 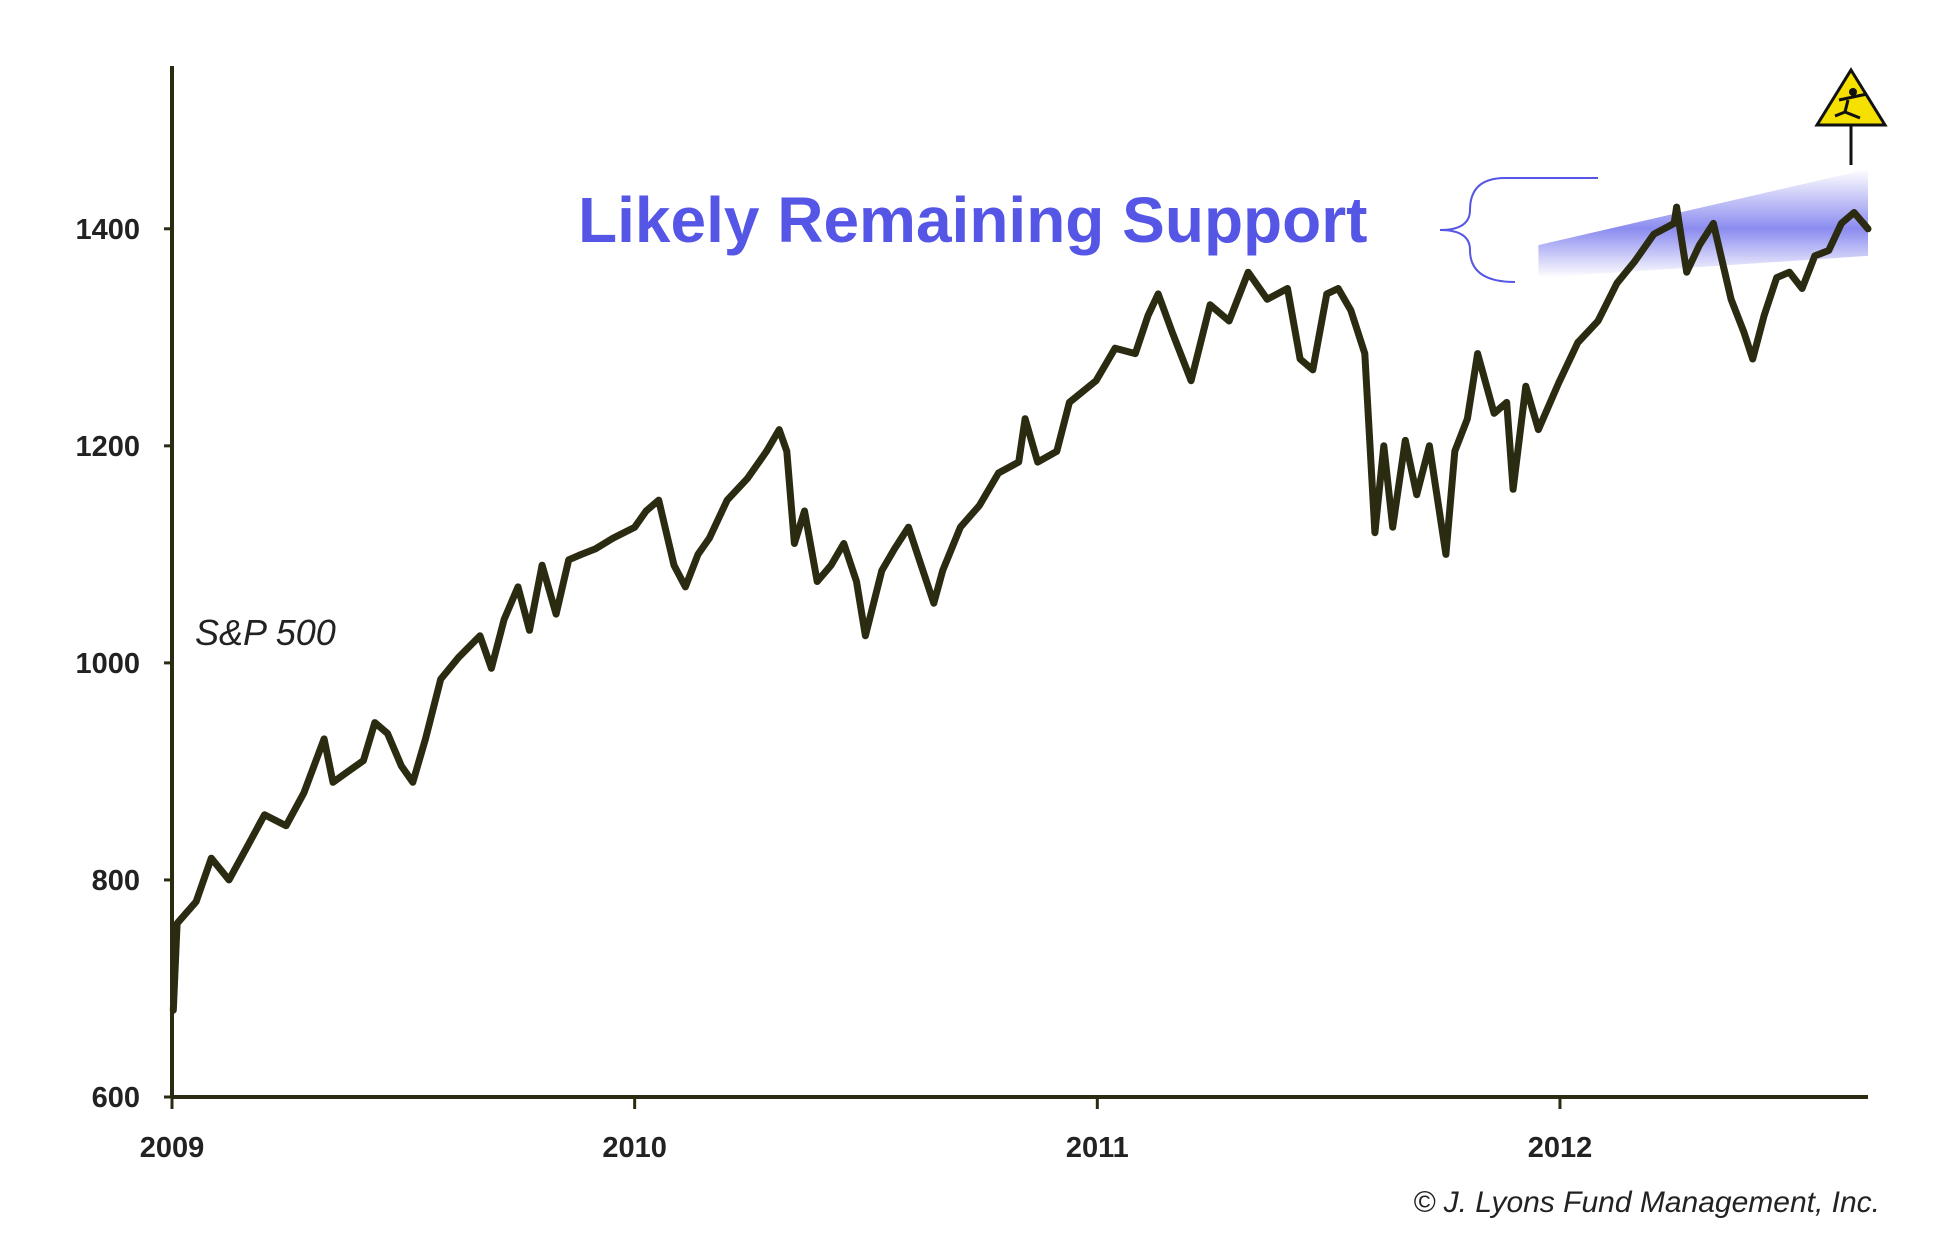 I want to click on x-tick-label: 2011, so click(x=1097, y=1148).